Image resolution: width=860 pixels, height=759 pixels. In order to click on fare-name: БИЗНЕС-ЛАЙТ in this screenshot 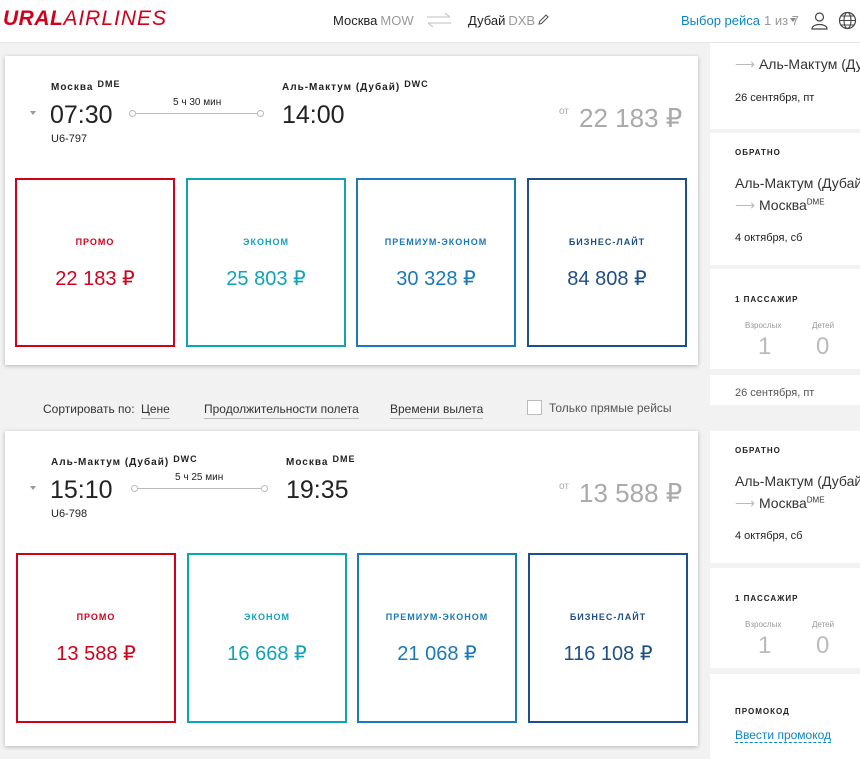, I will do `click(607, 242)`.